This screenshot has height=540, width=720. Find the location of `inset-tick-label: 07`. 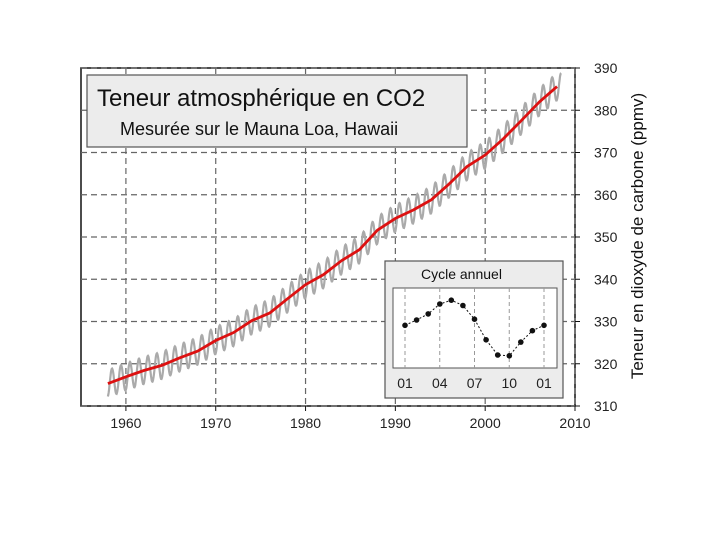

inset-tick-label: 07 is located at coordinates (475, 383).